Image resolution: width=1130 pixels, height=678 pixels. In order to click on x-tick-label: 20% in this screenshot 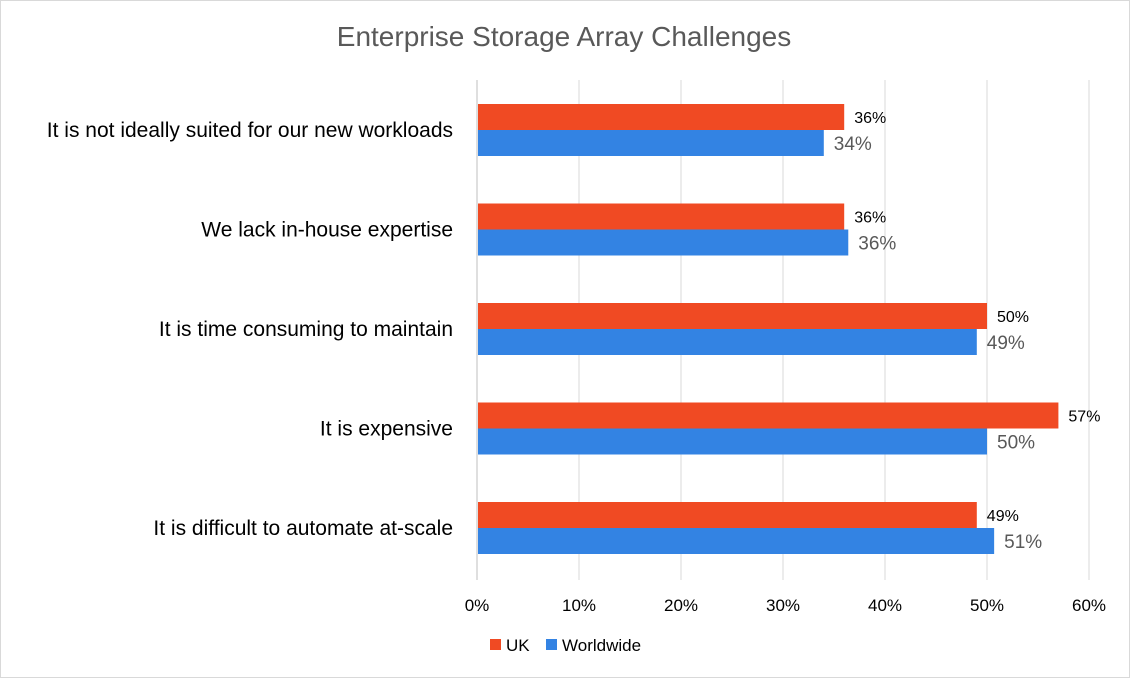, I will do `click(681, 605)`.